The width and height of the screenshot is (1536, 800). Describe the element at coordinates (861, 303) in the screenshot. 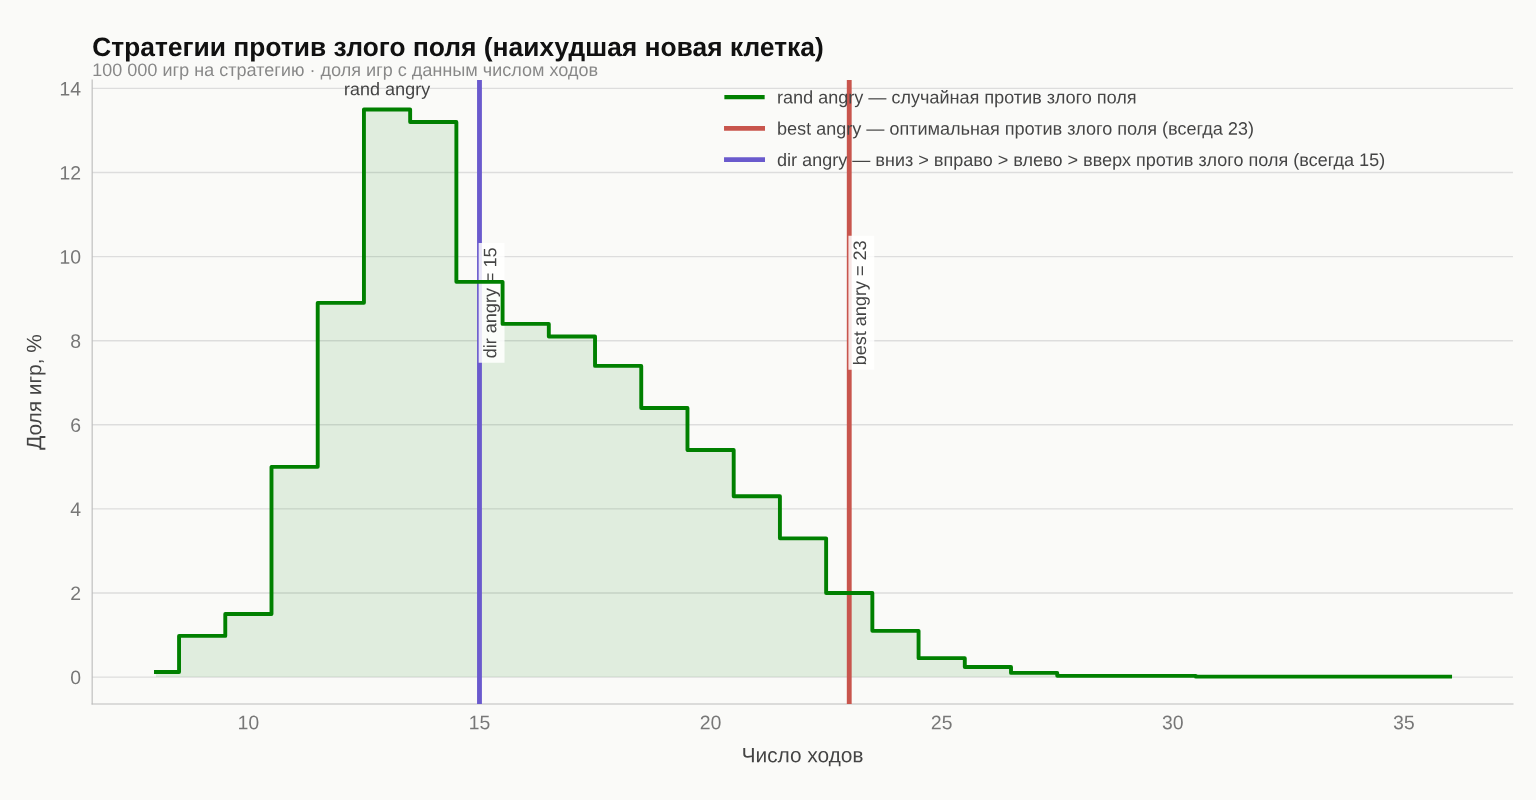

I see `ref-line-label: best angry = 23` at that location.